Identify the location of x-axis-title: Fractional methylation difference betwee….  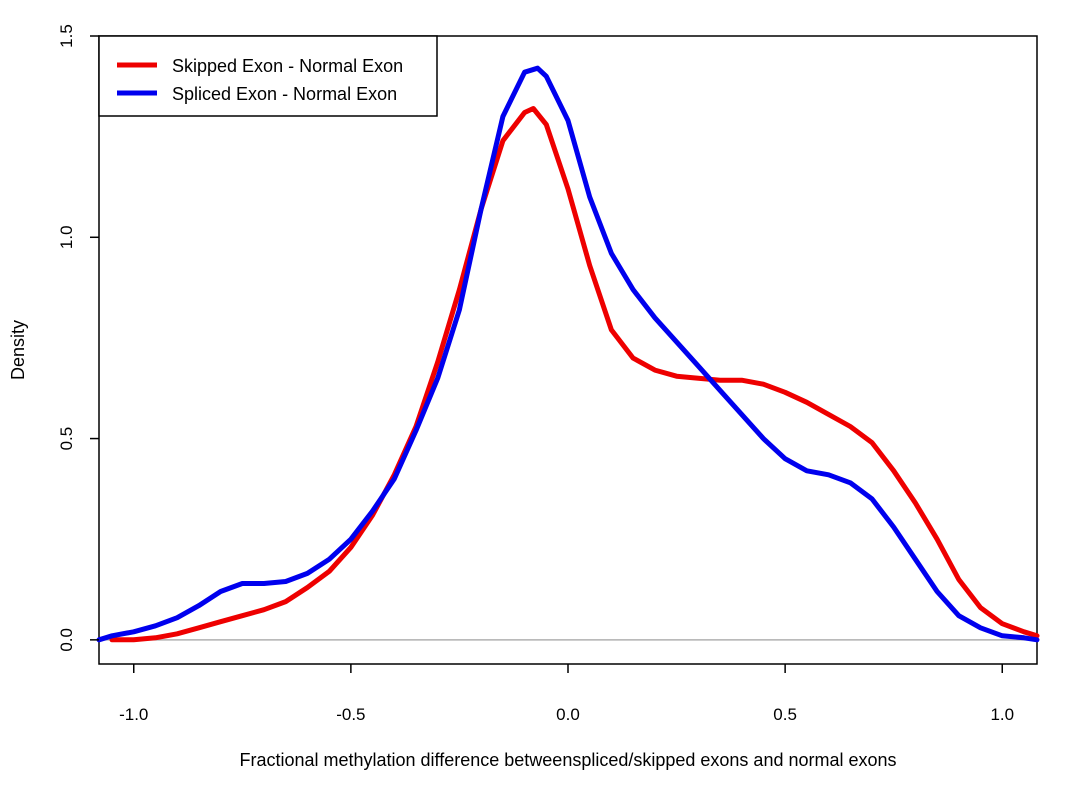
(567, 760).